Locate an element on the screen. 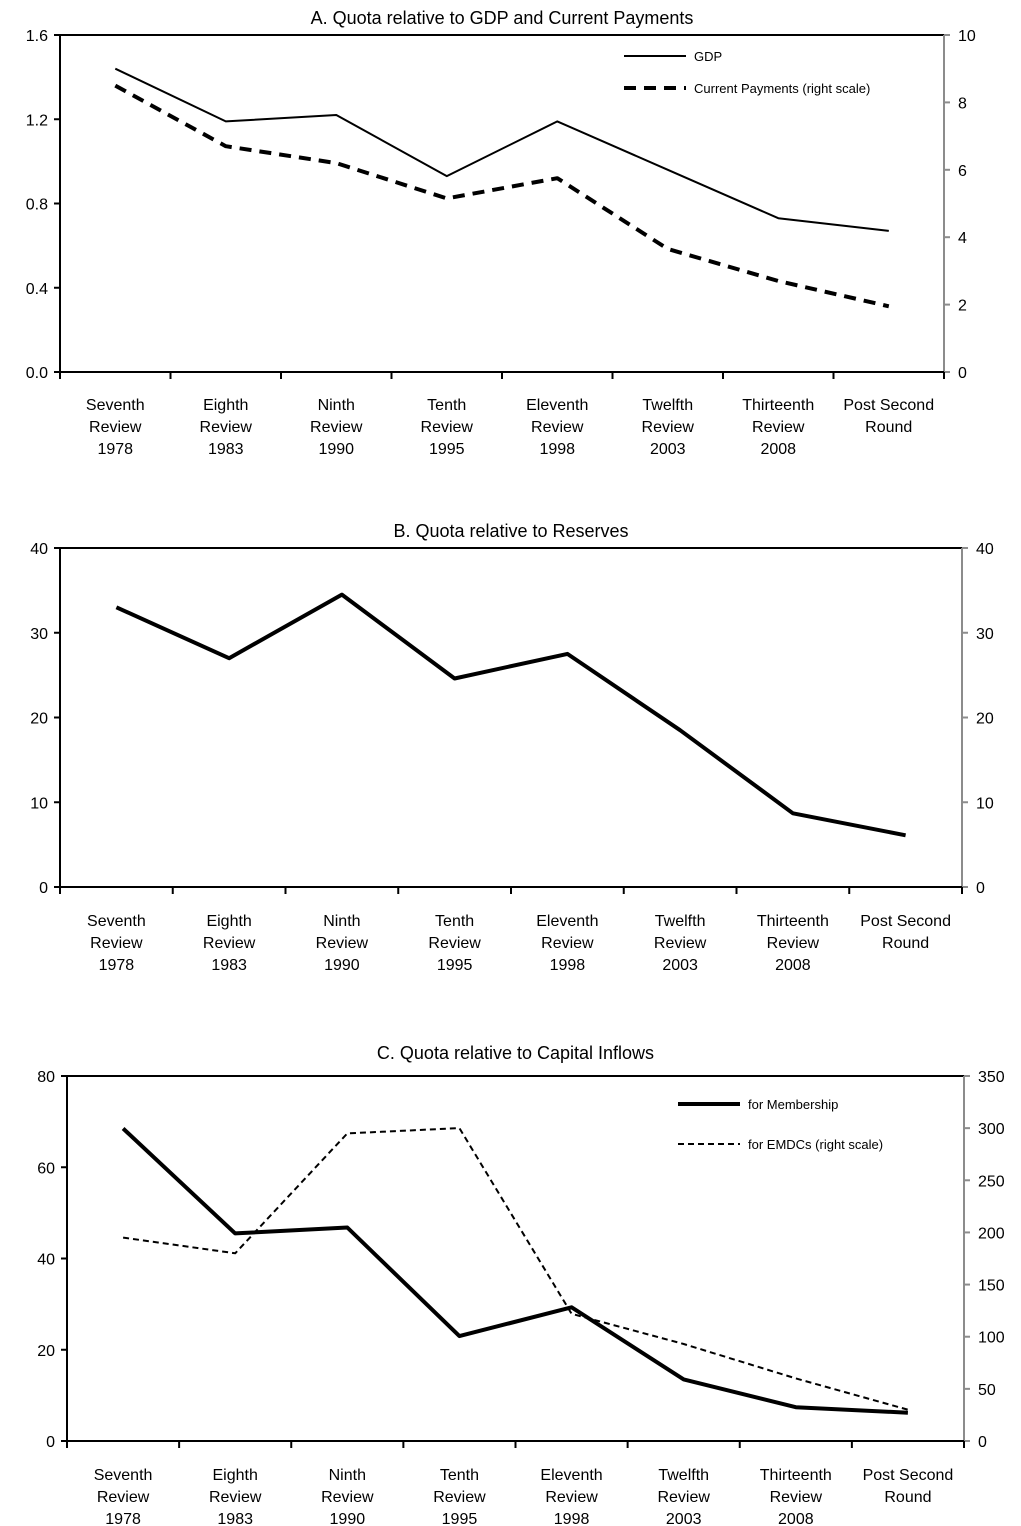 The height and width of the screenshot is (1526, 1021). x-category-line: 1995 is located at coordinates (460, 1518).